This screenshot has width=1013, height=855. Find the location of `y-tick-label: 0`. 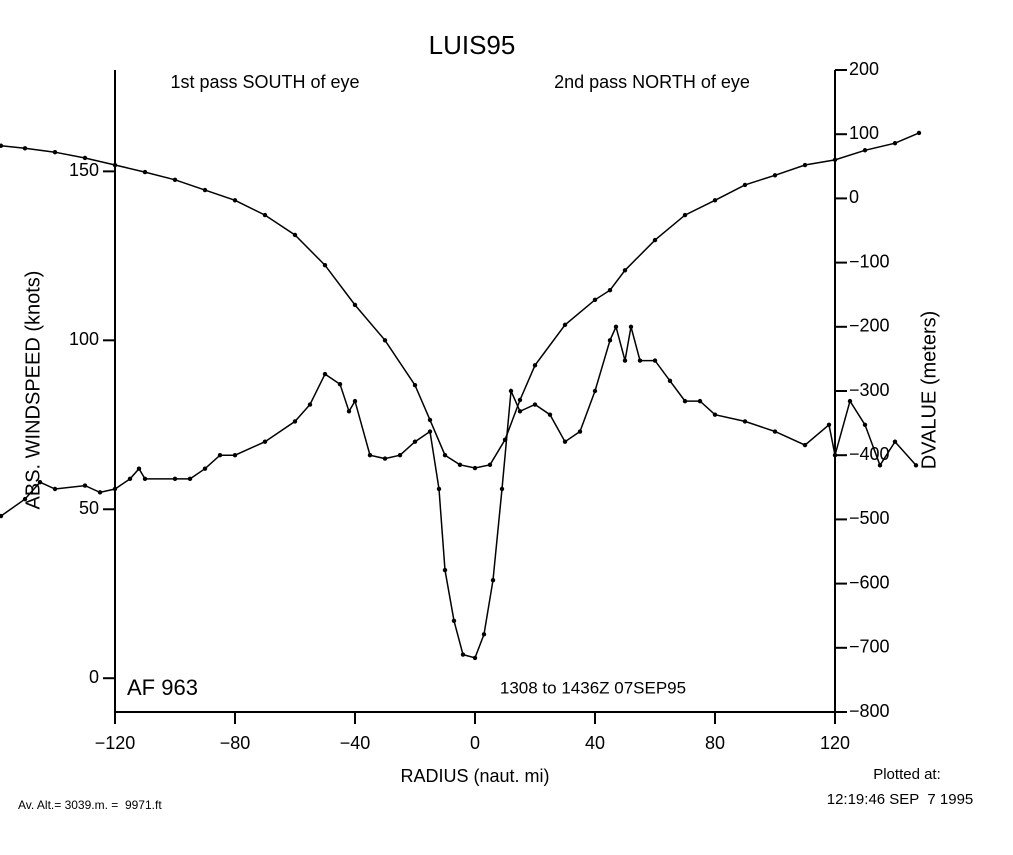

y-tick-label: 0 is located at coordinates (94, 677).